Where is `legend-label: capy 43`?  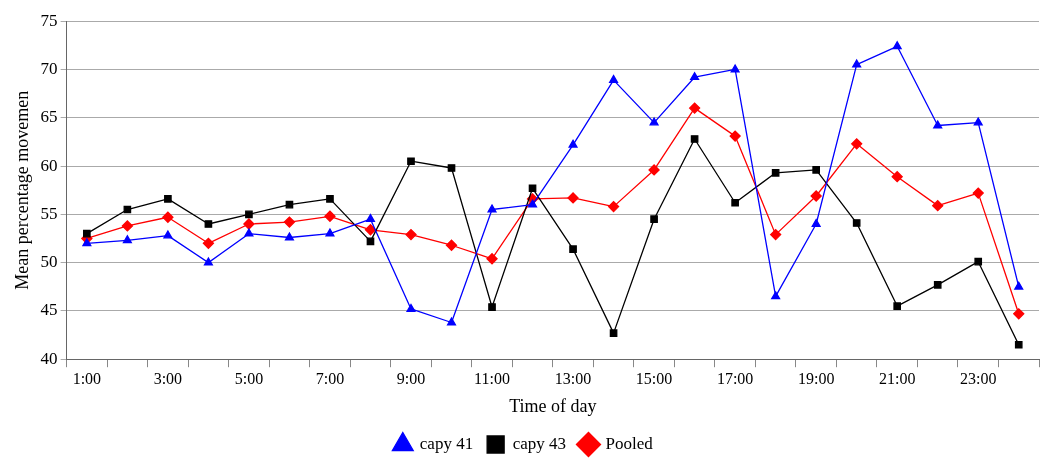
legend-label: capy 43 is located at coordinates (539, 443).